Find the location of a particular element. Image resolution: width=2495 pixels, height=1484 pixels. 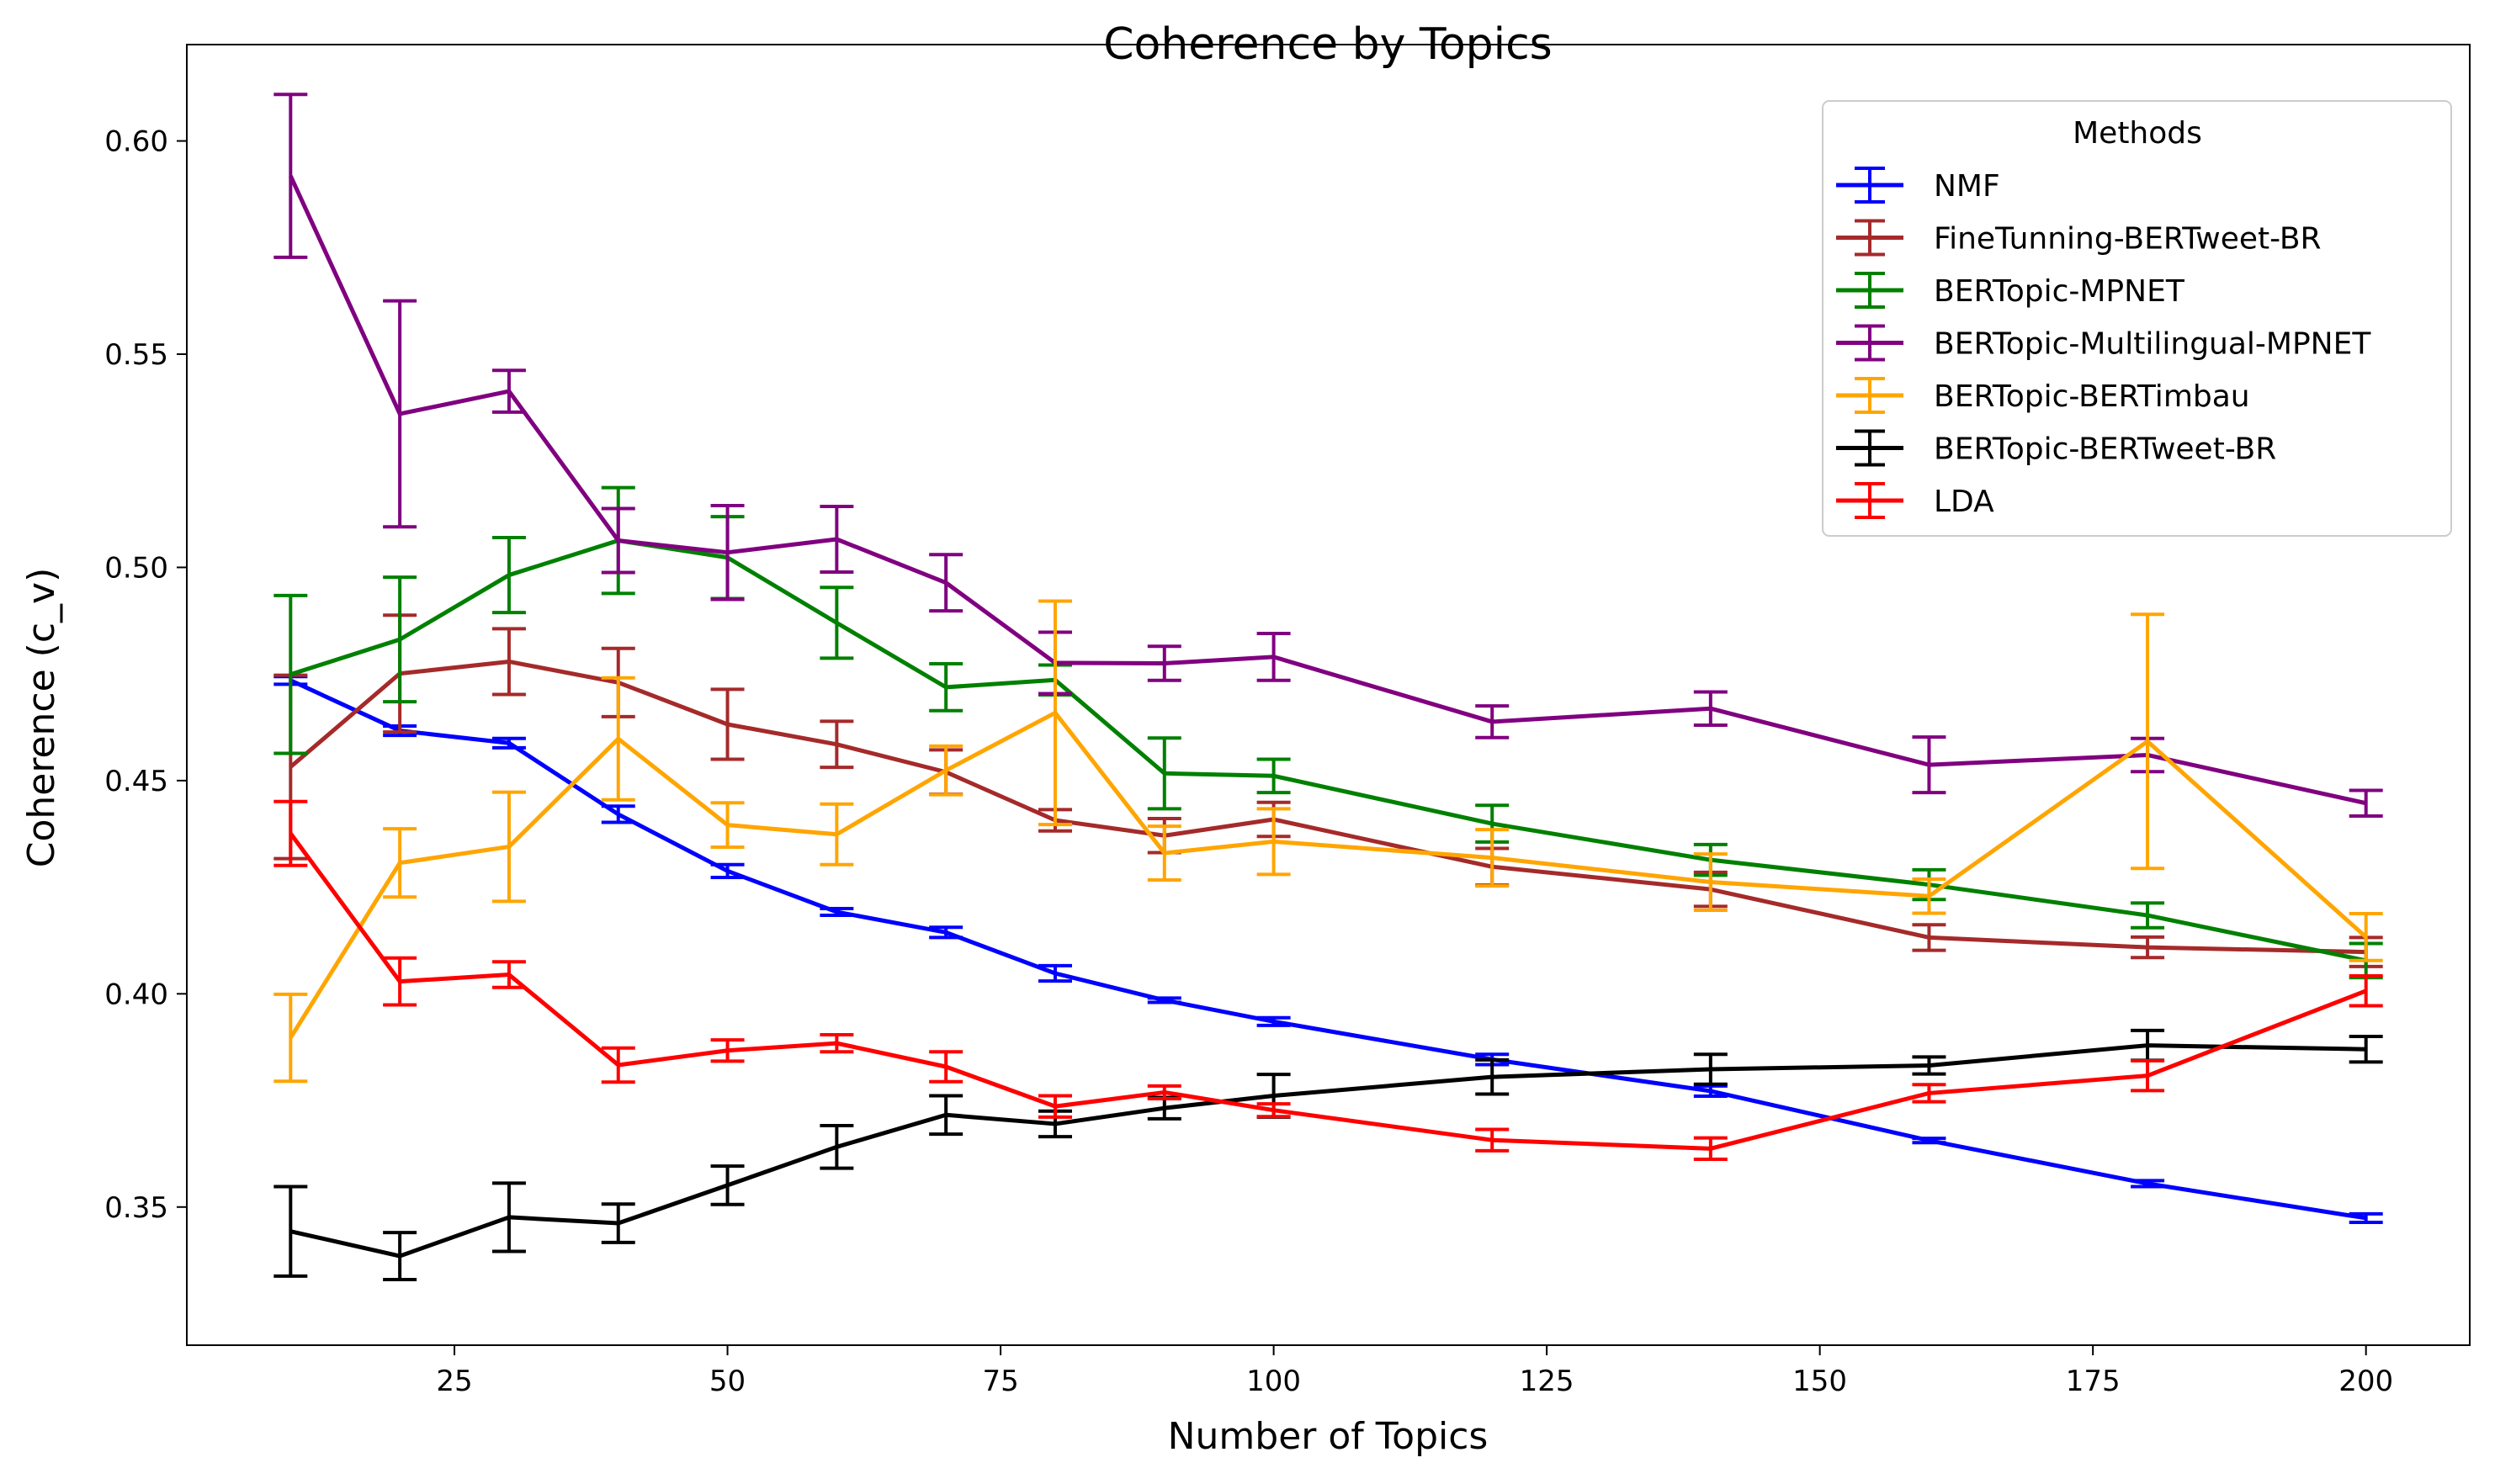

y-tick-label: 0.35 is located at coordinates (136, 1208).